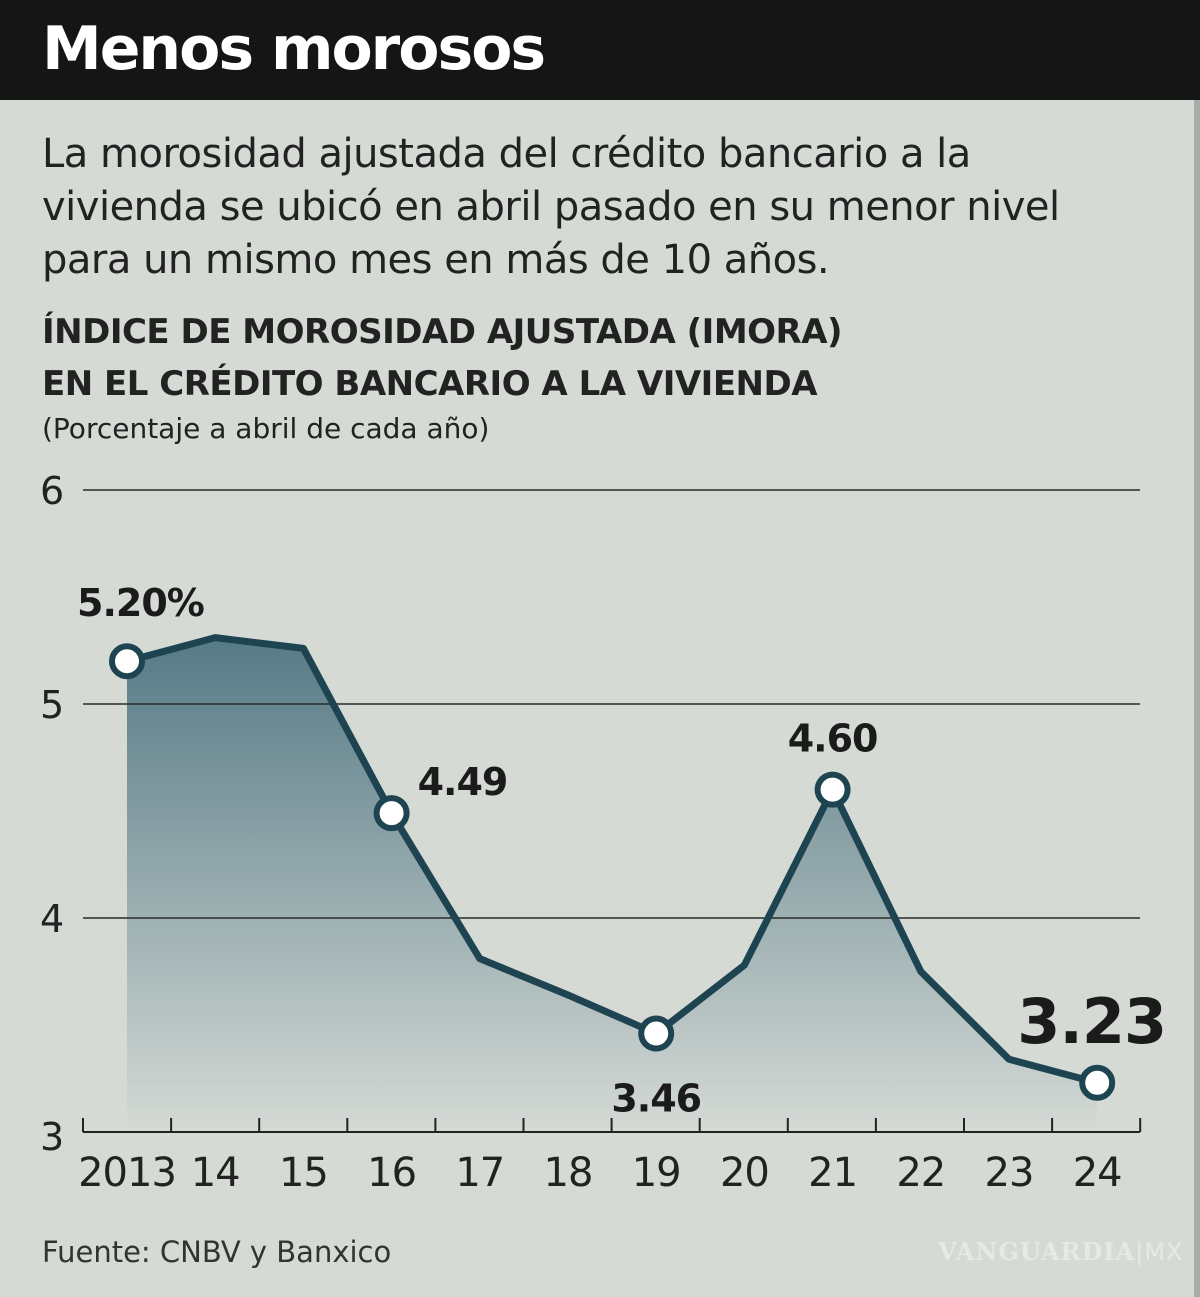 Image resolution: width=1200 pixels, height=1297 pixels. I want to click on source-note: Fuente: CNBV y Banxico, so click(217, 1252).